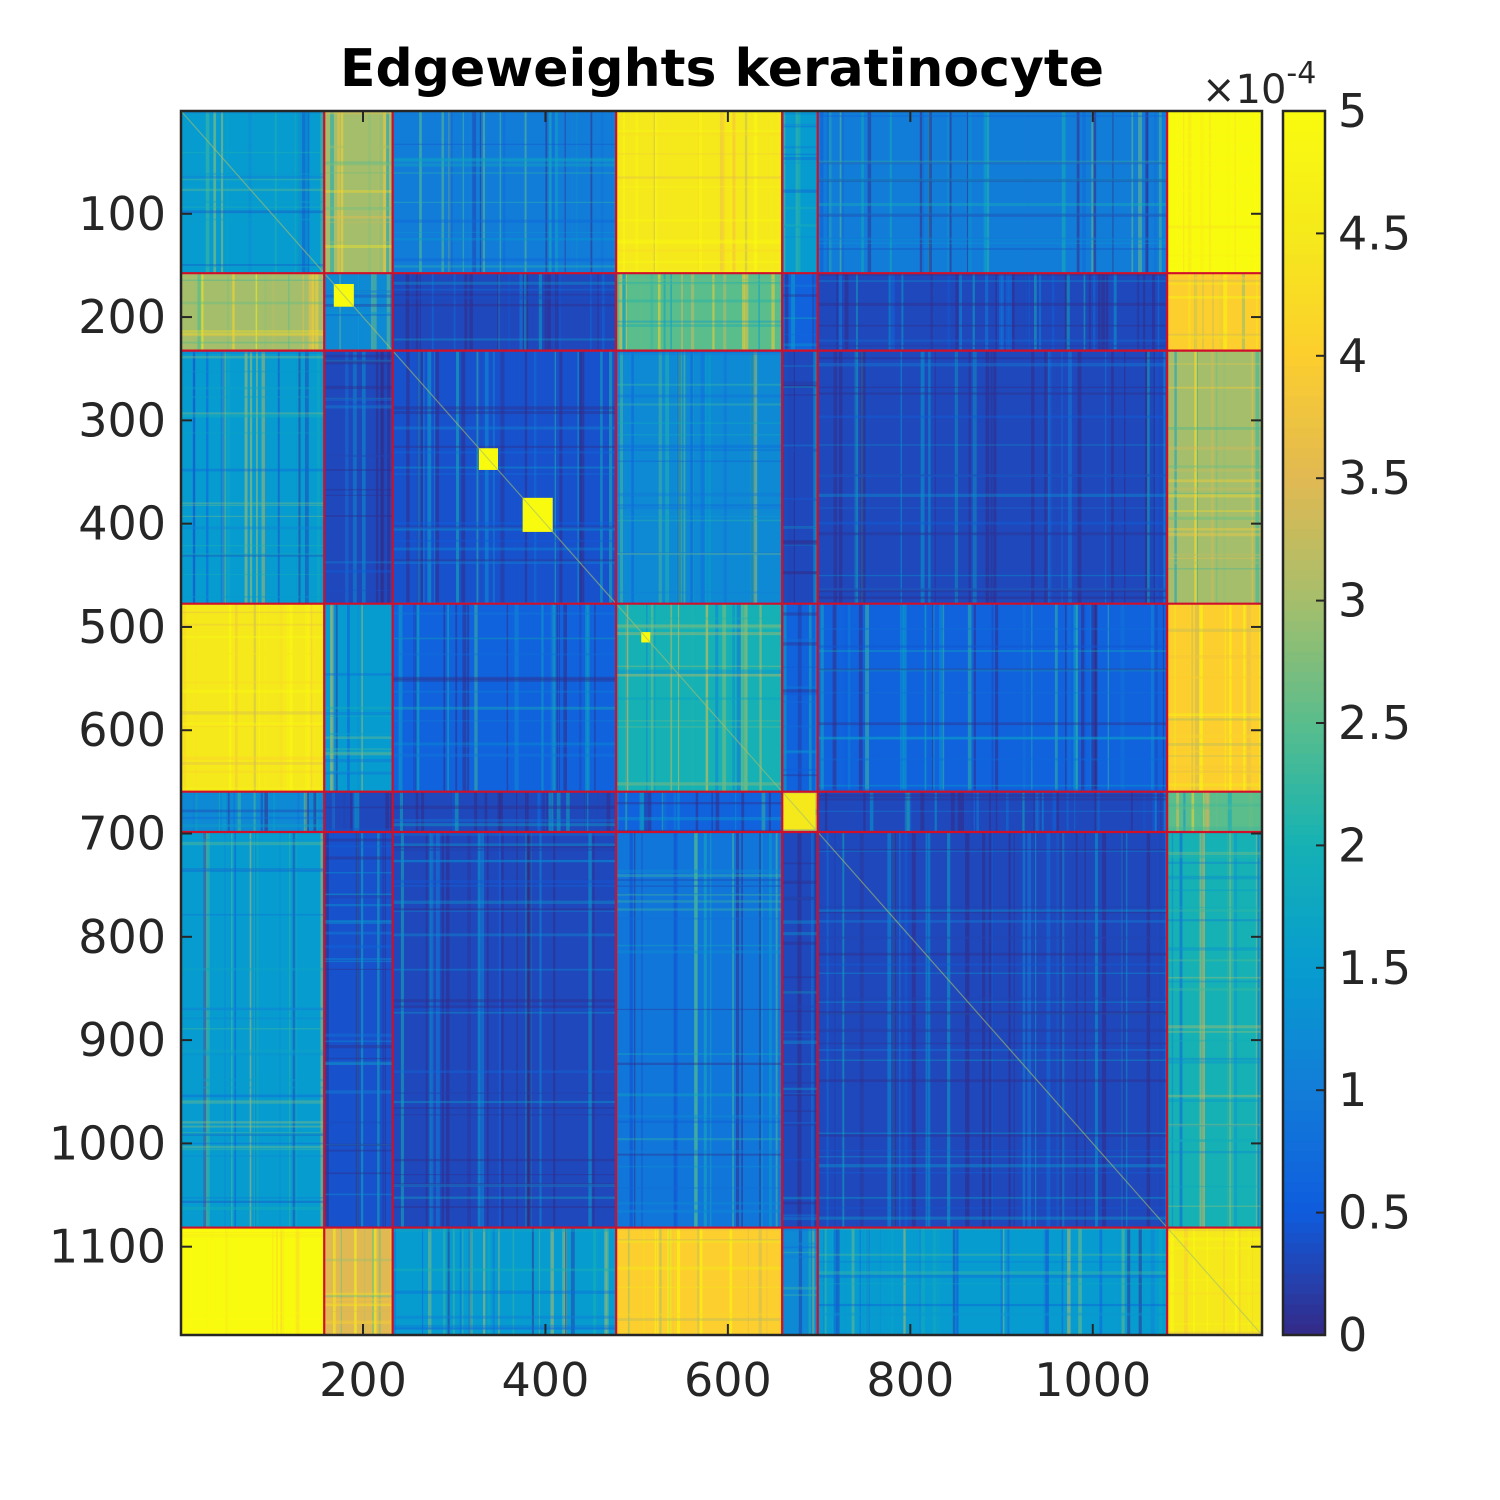  I want to click on x-tick-label: 600, so click(728, 1380).